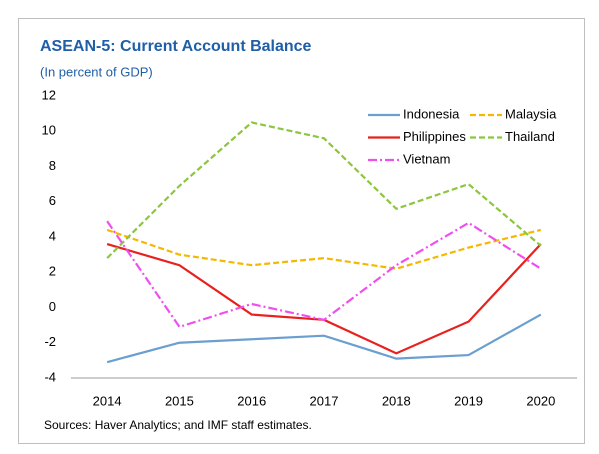 This screenshot has width=599, height=454. I want to click on y-tick-label: -2, so click(50, 341).